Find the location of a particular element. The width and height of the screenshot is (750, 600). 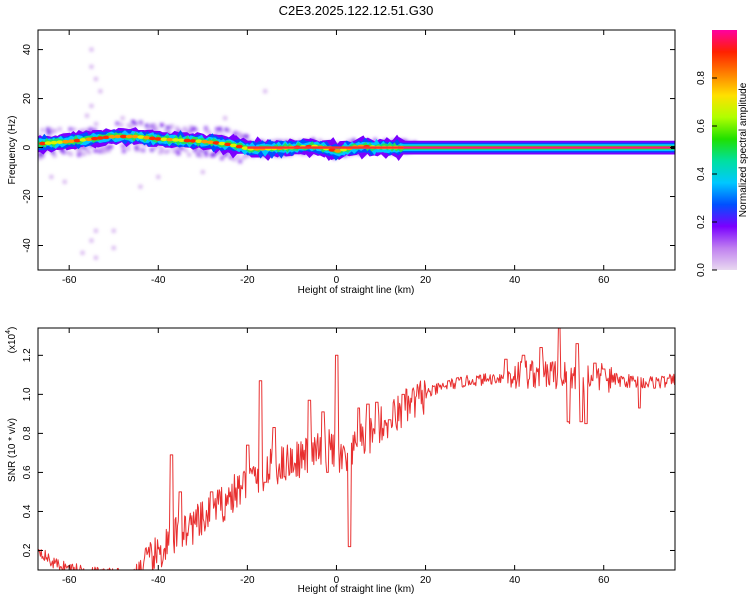

y-tick-label: 1.0 is located at coordinates (27, 394).